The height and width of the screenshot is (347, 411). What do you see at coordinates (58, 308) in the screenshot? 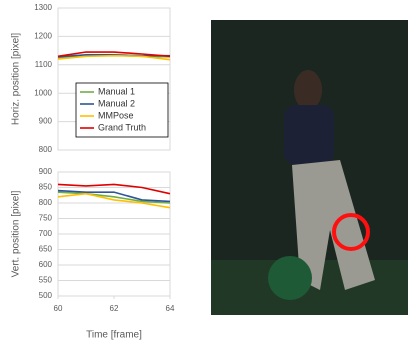
I see `x-tick-label: 60` at bounding box center [58, 308].